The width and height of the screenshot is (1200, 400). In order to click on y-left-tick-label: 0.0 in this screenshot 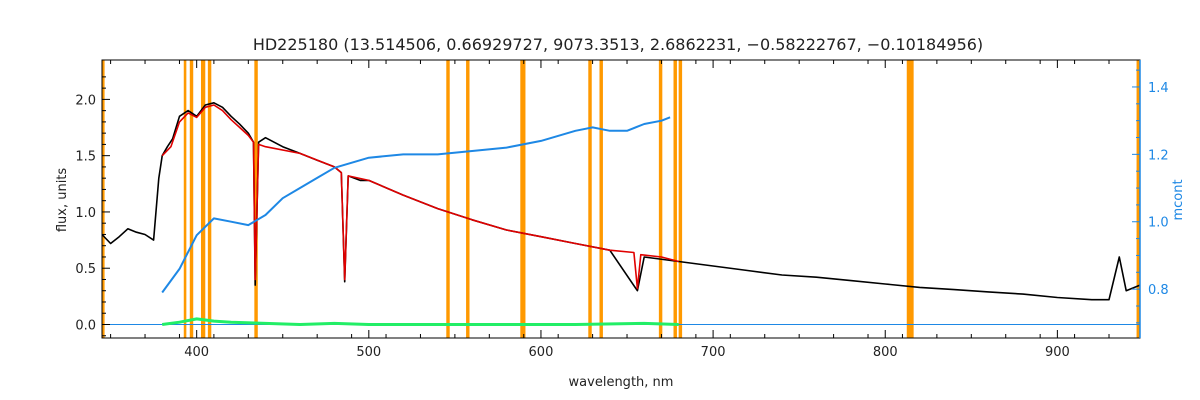, I will do `click(85, 325)`.